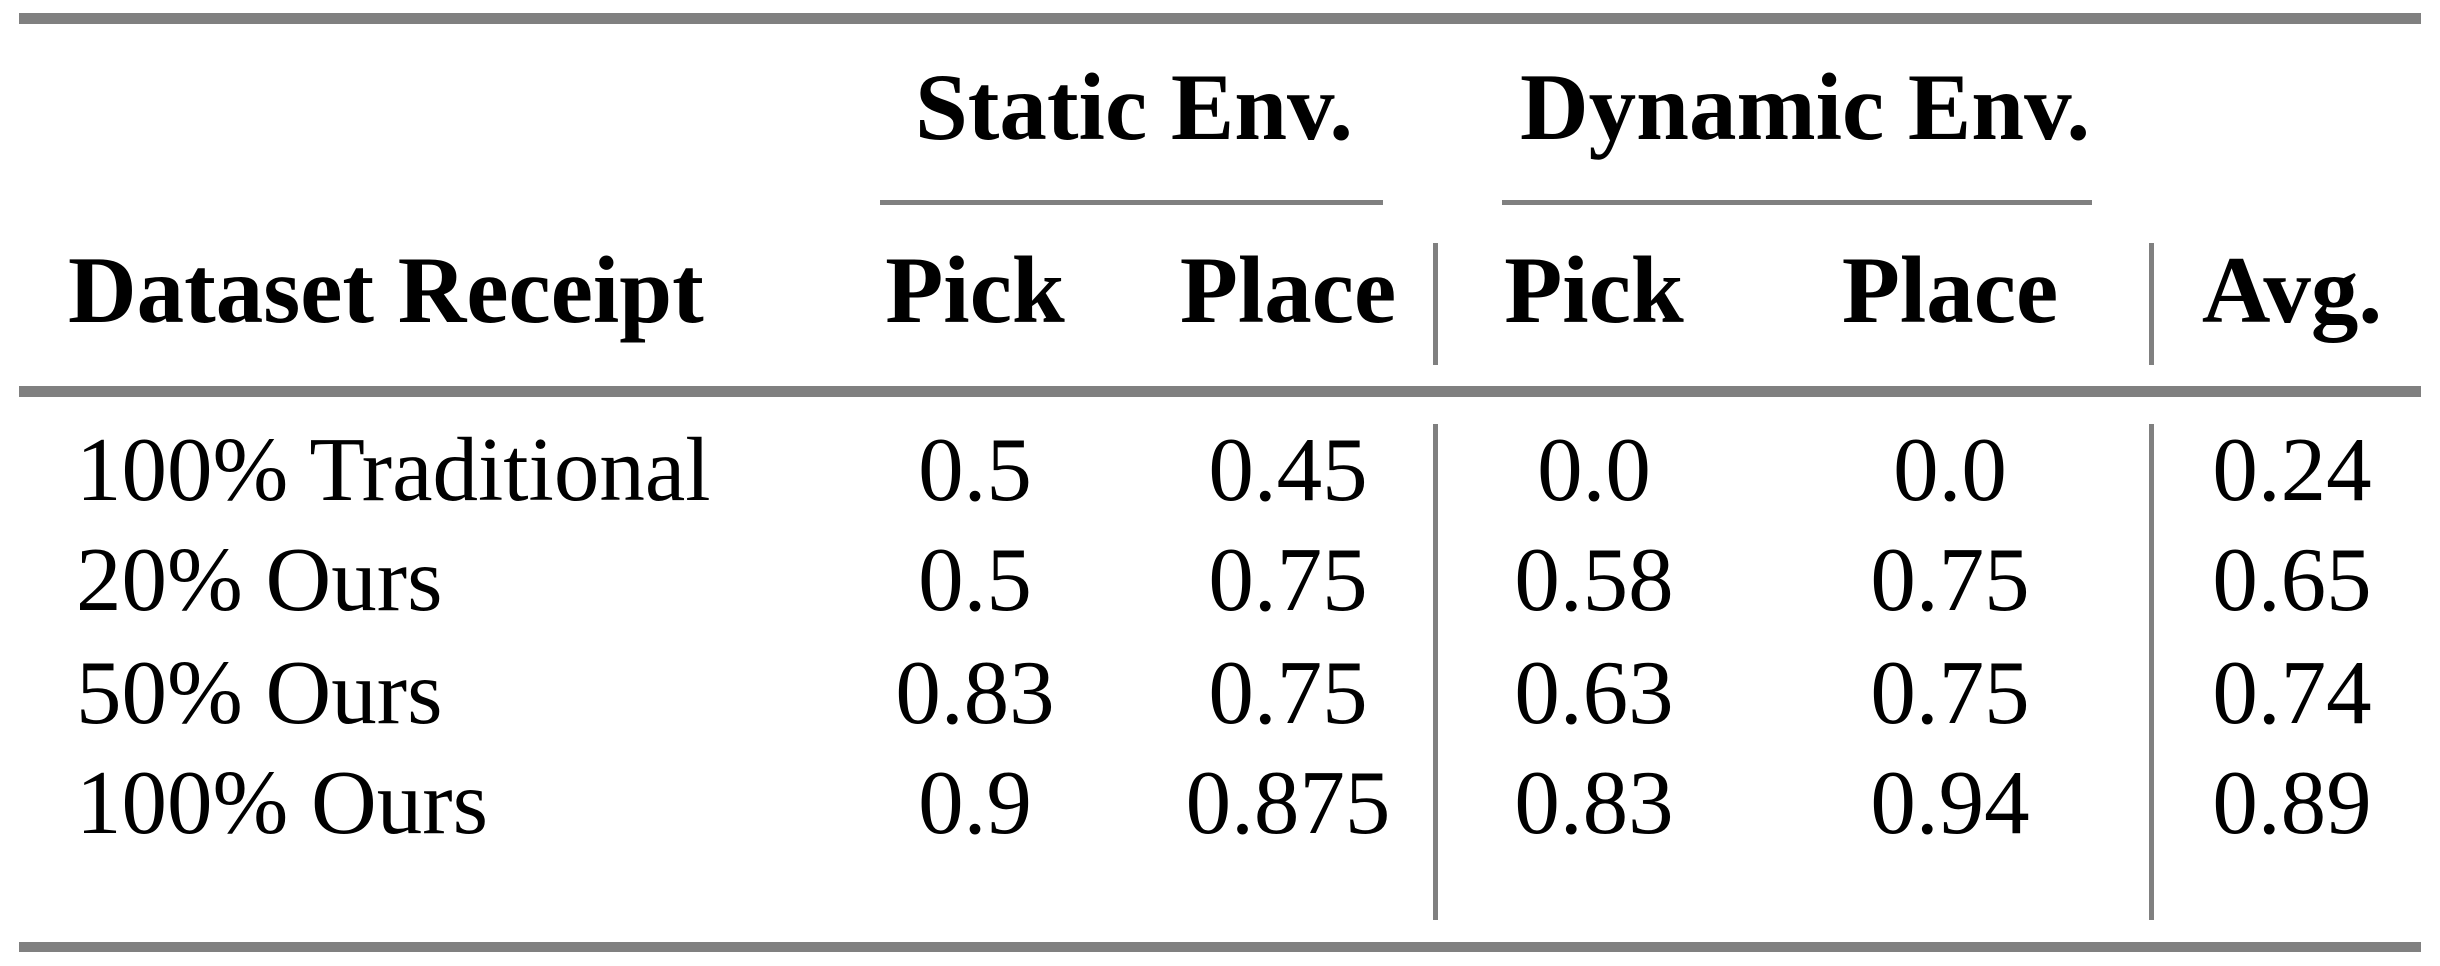 Image resolution: width=2440 pixels, height=966 pixels. What do you see at coordinates (1134, 107) in the screenshot?
I see `group-header-static-env: Static Env.` at bounding box center [1134, 107].